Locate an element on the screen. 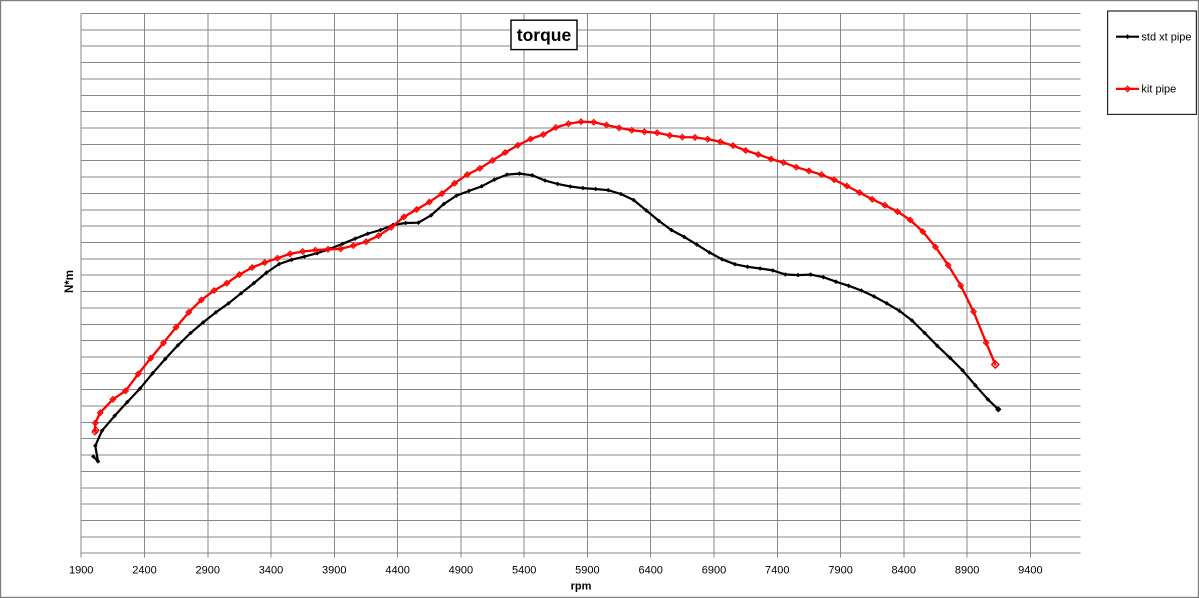 The height and width of the screenshot is (598, 1199). svg-text: 3900 is located at coordinates (334, 571).